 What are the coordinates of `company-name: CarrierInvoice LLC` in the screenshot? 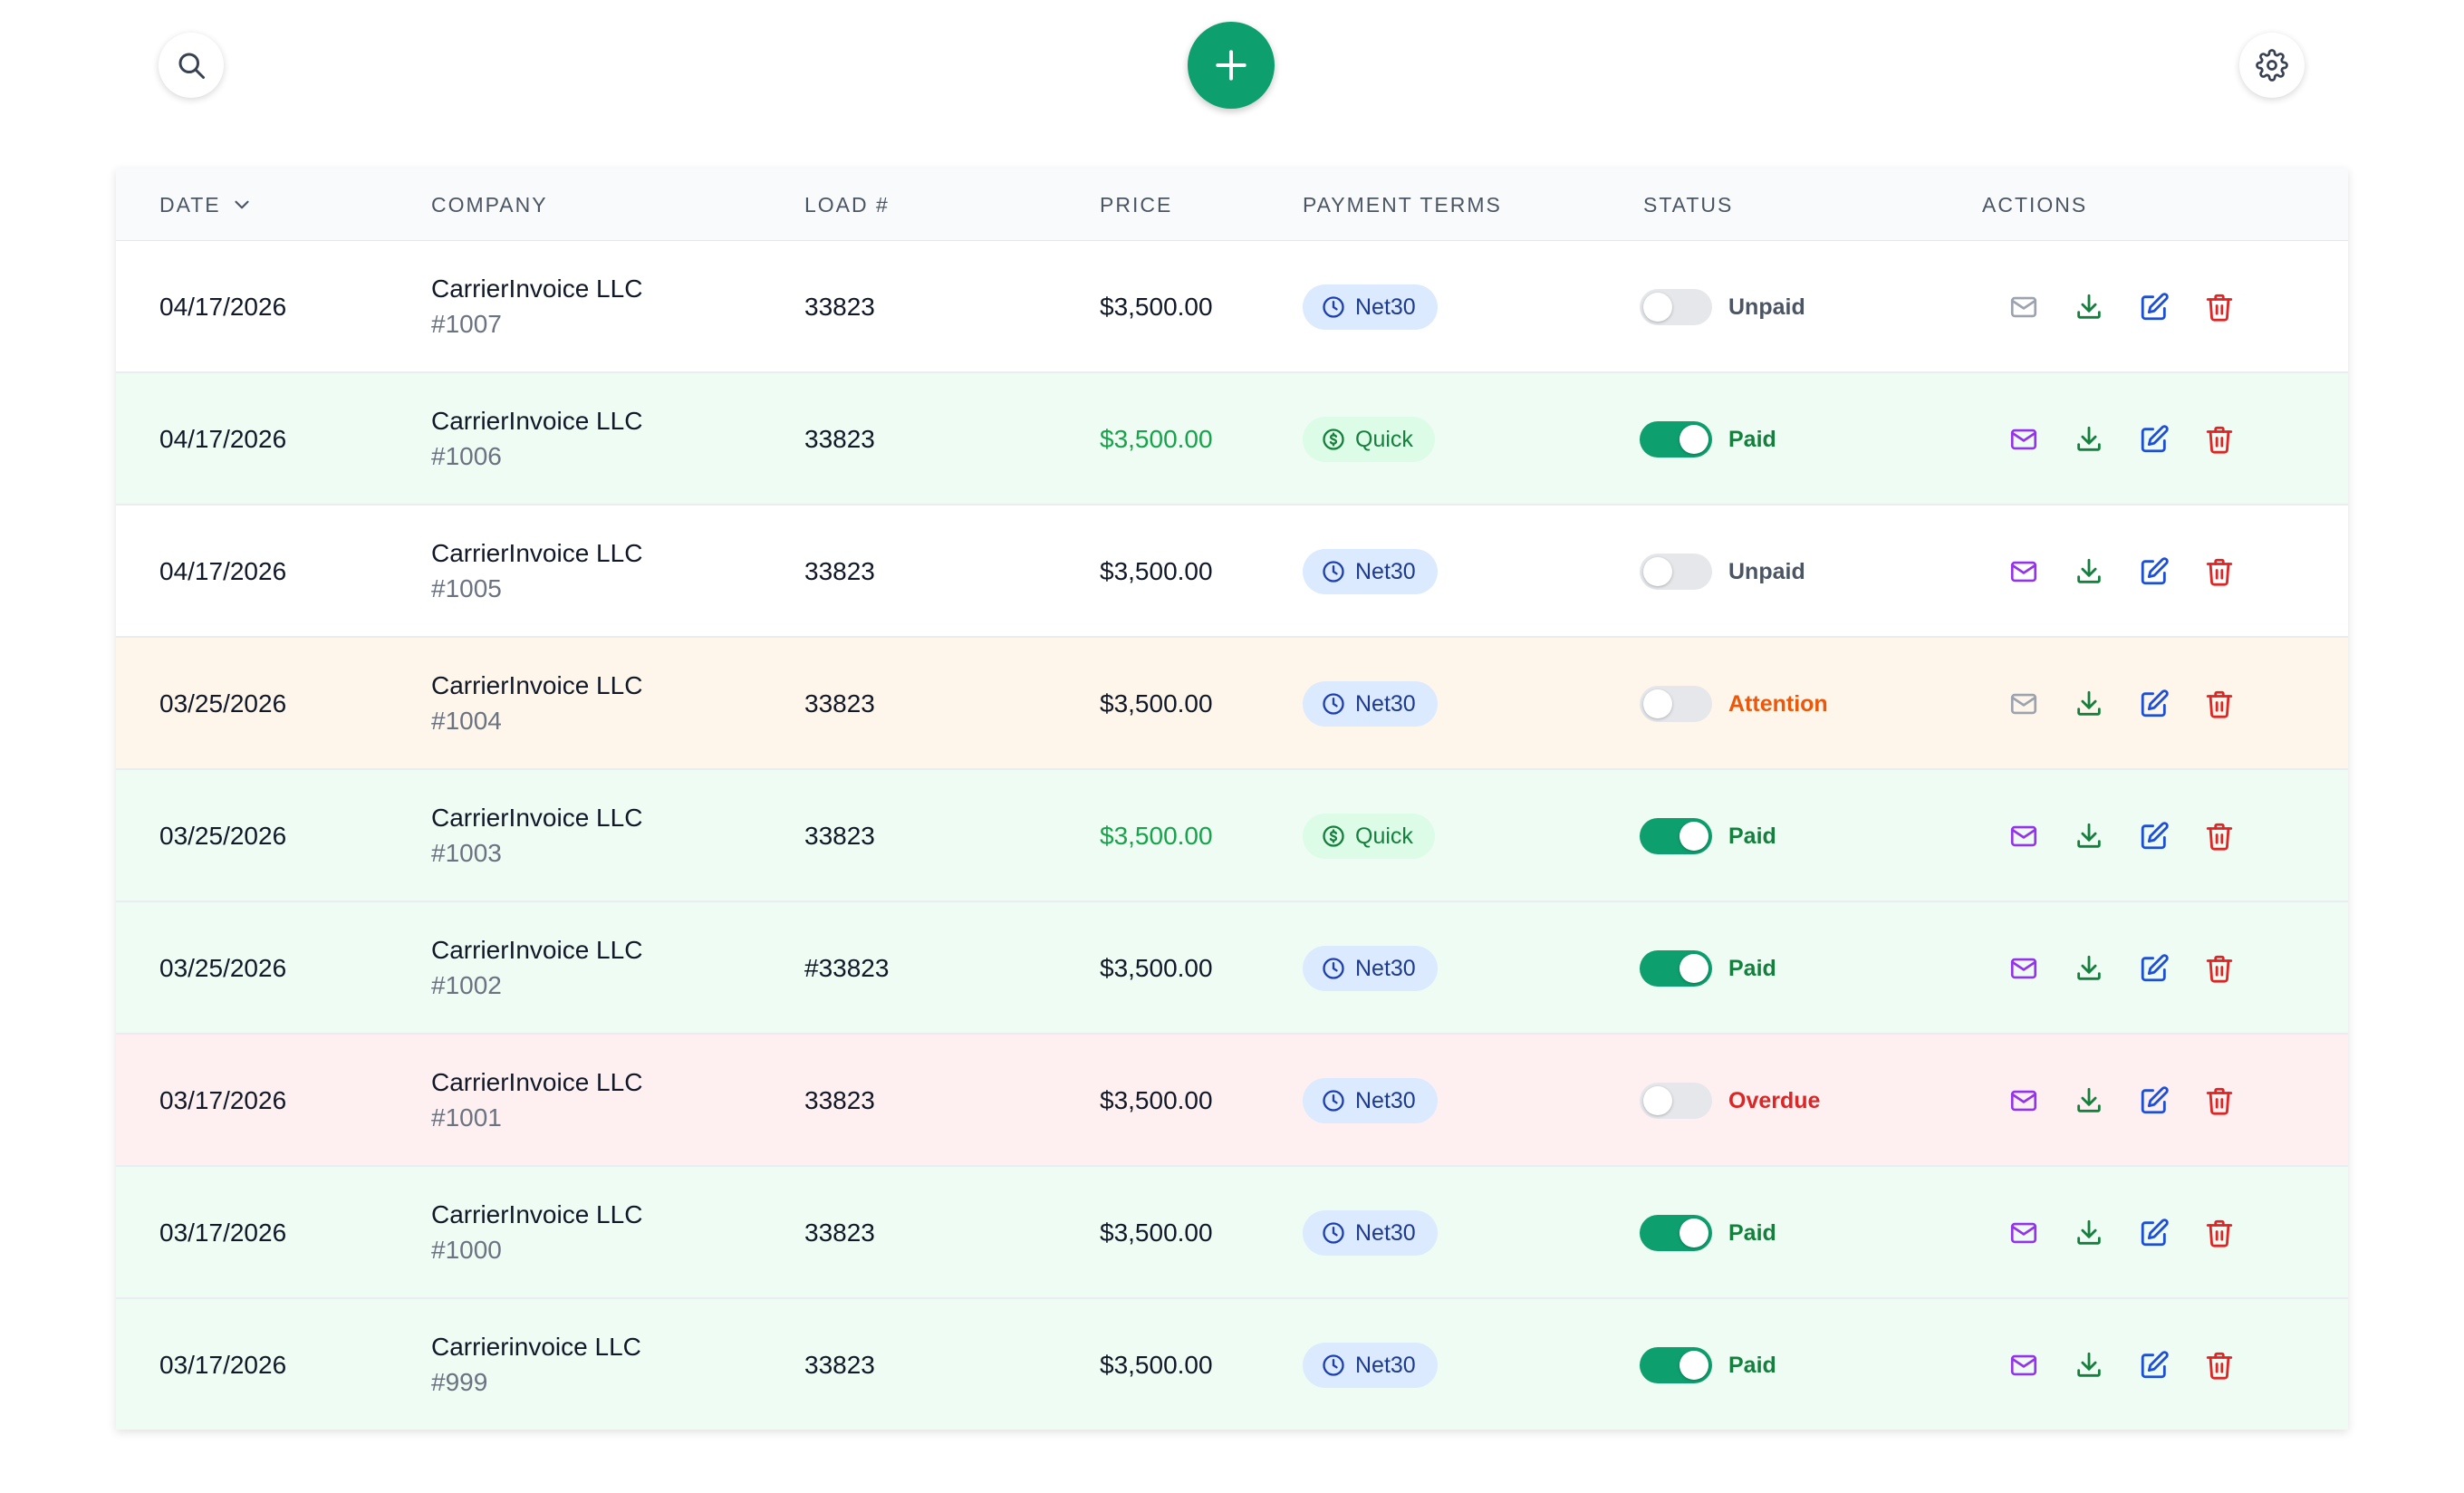 It's located at (537, 553).